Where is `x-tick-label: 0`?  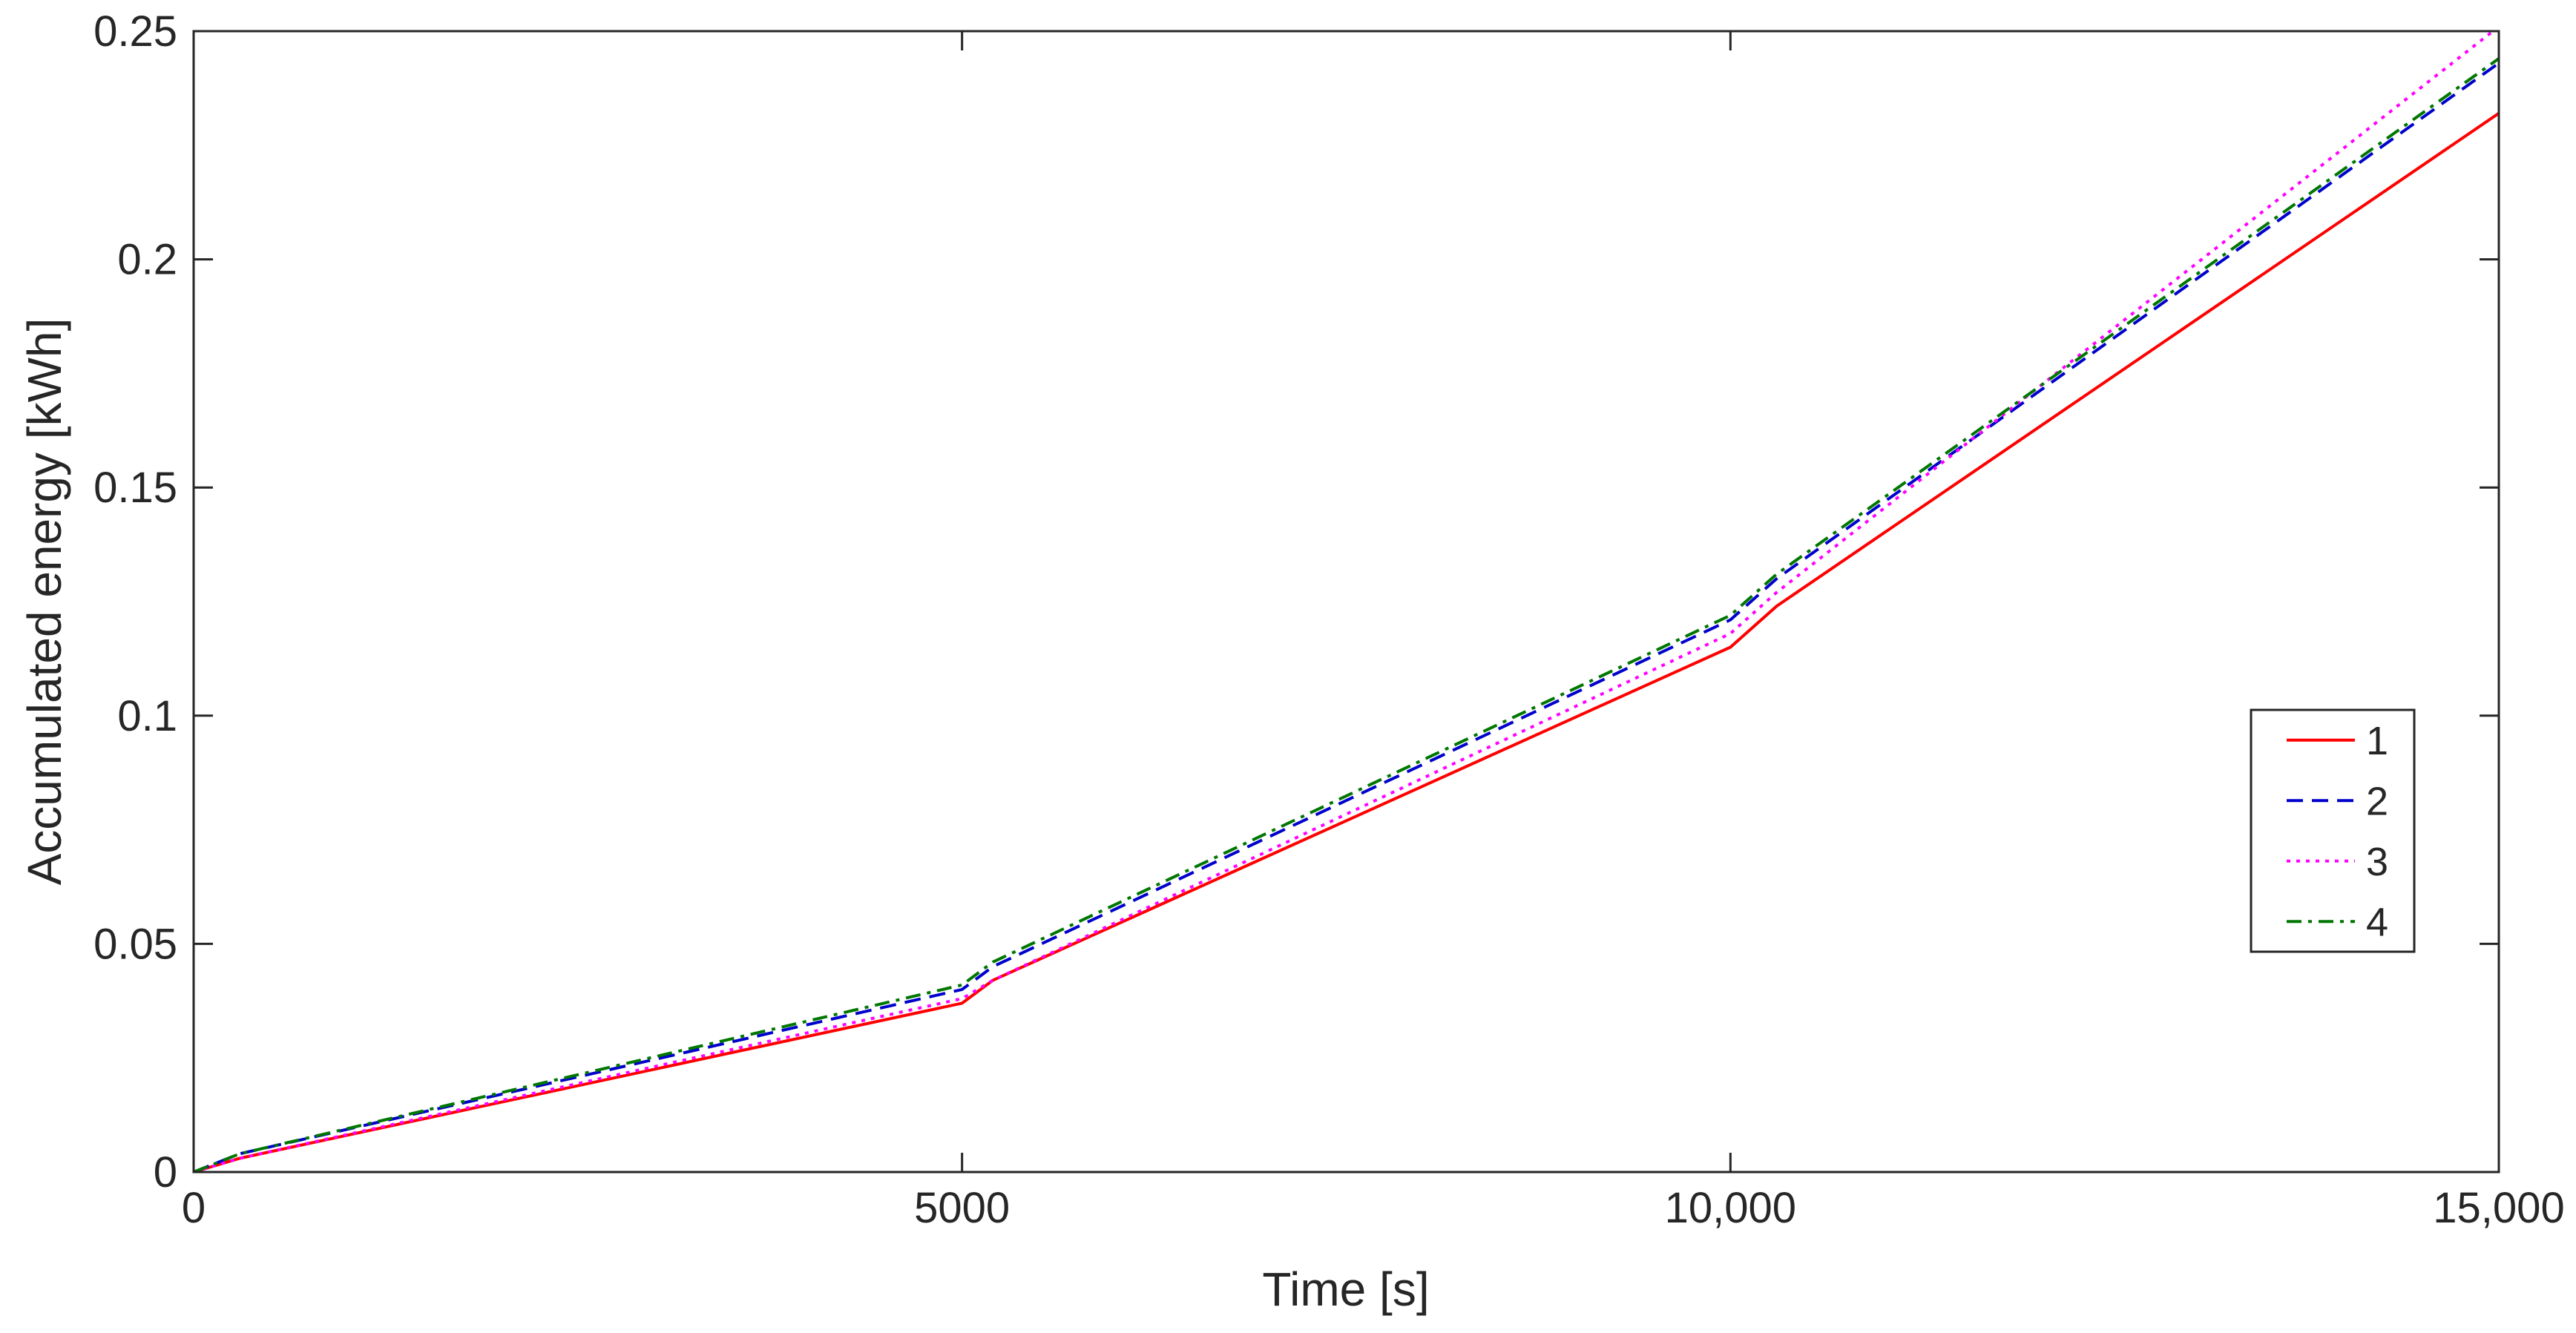 x-tick-label: 0 is located at coordinates (194, 1208).